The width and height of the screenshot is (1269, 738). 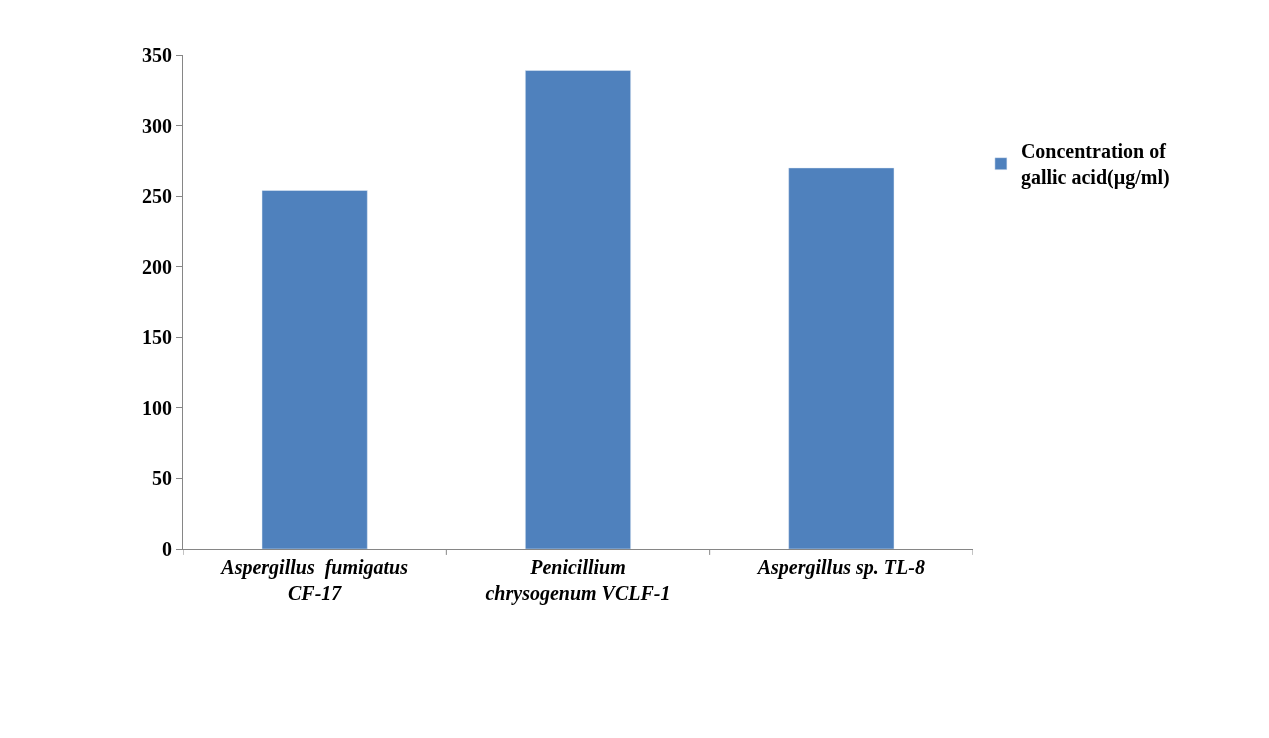 I want to click on legend-label: Concentration of gallic acid(µg/ml), so click(x=1095, y=165).